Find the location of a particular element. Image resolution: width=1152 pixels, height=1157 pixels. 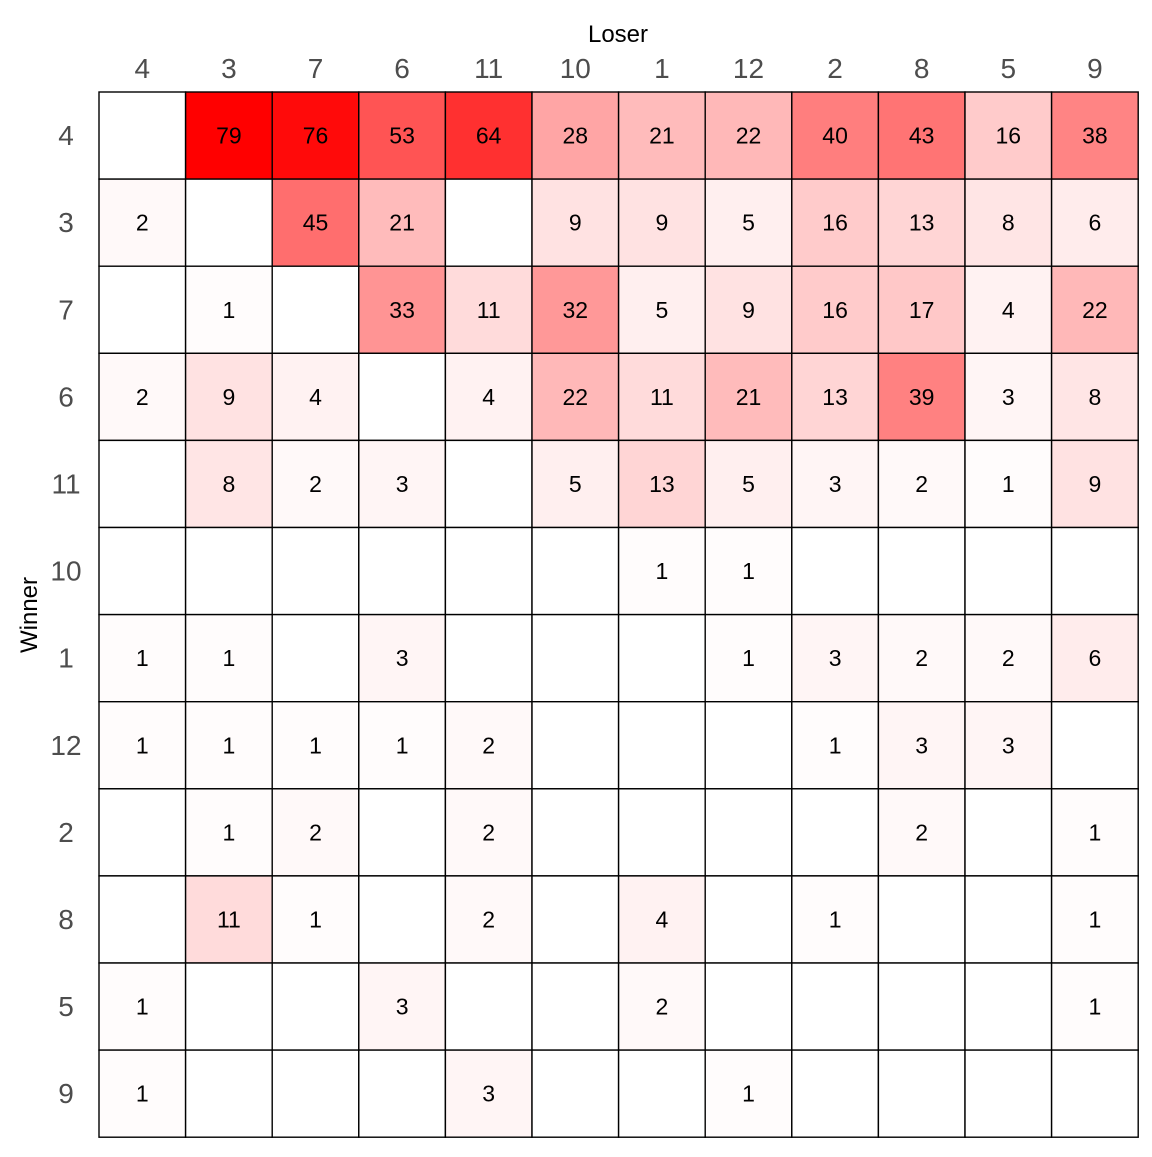

y-tick-label: 5 is located at coordinates (66, 1006).